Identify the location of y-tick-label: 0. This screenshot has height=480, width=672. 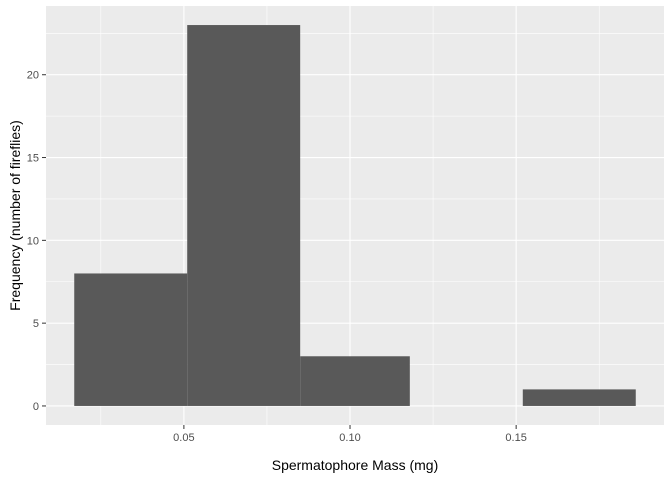
(36, 407).